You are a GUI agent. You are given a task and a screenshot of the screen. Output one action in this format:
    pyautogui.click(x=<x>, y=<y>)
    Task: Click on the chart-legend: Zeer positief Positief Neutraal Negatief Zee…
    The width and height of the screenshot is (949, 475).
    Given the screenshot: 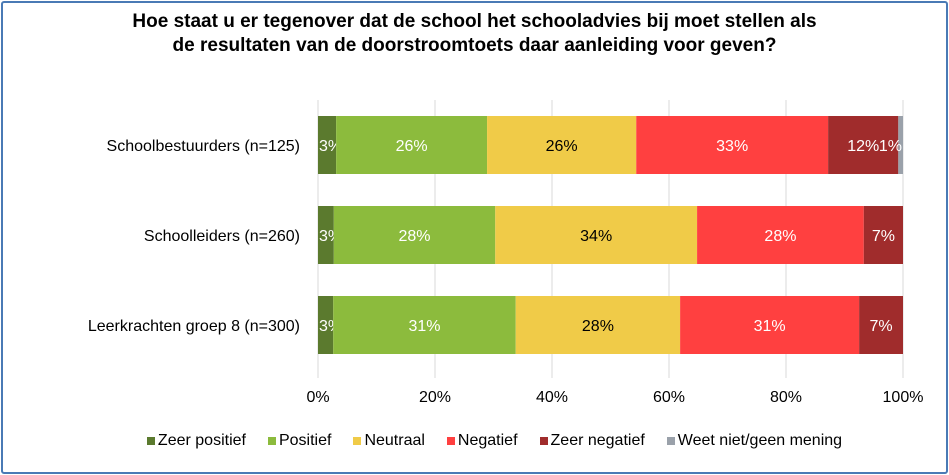 What is the action you would take?
    pyautogui.click(x=474, y=441)
    